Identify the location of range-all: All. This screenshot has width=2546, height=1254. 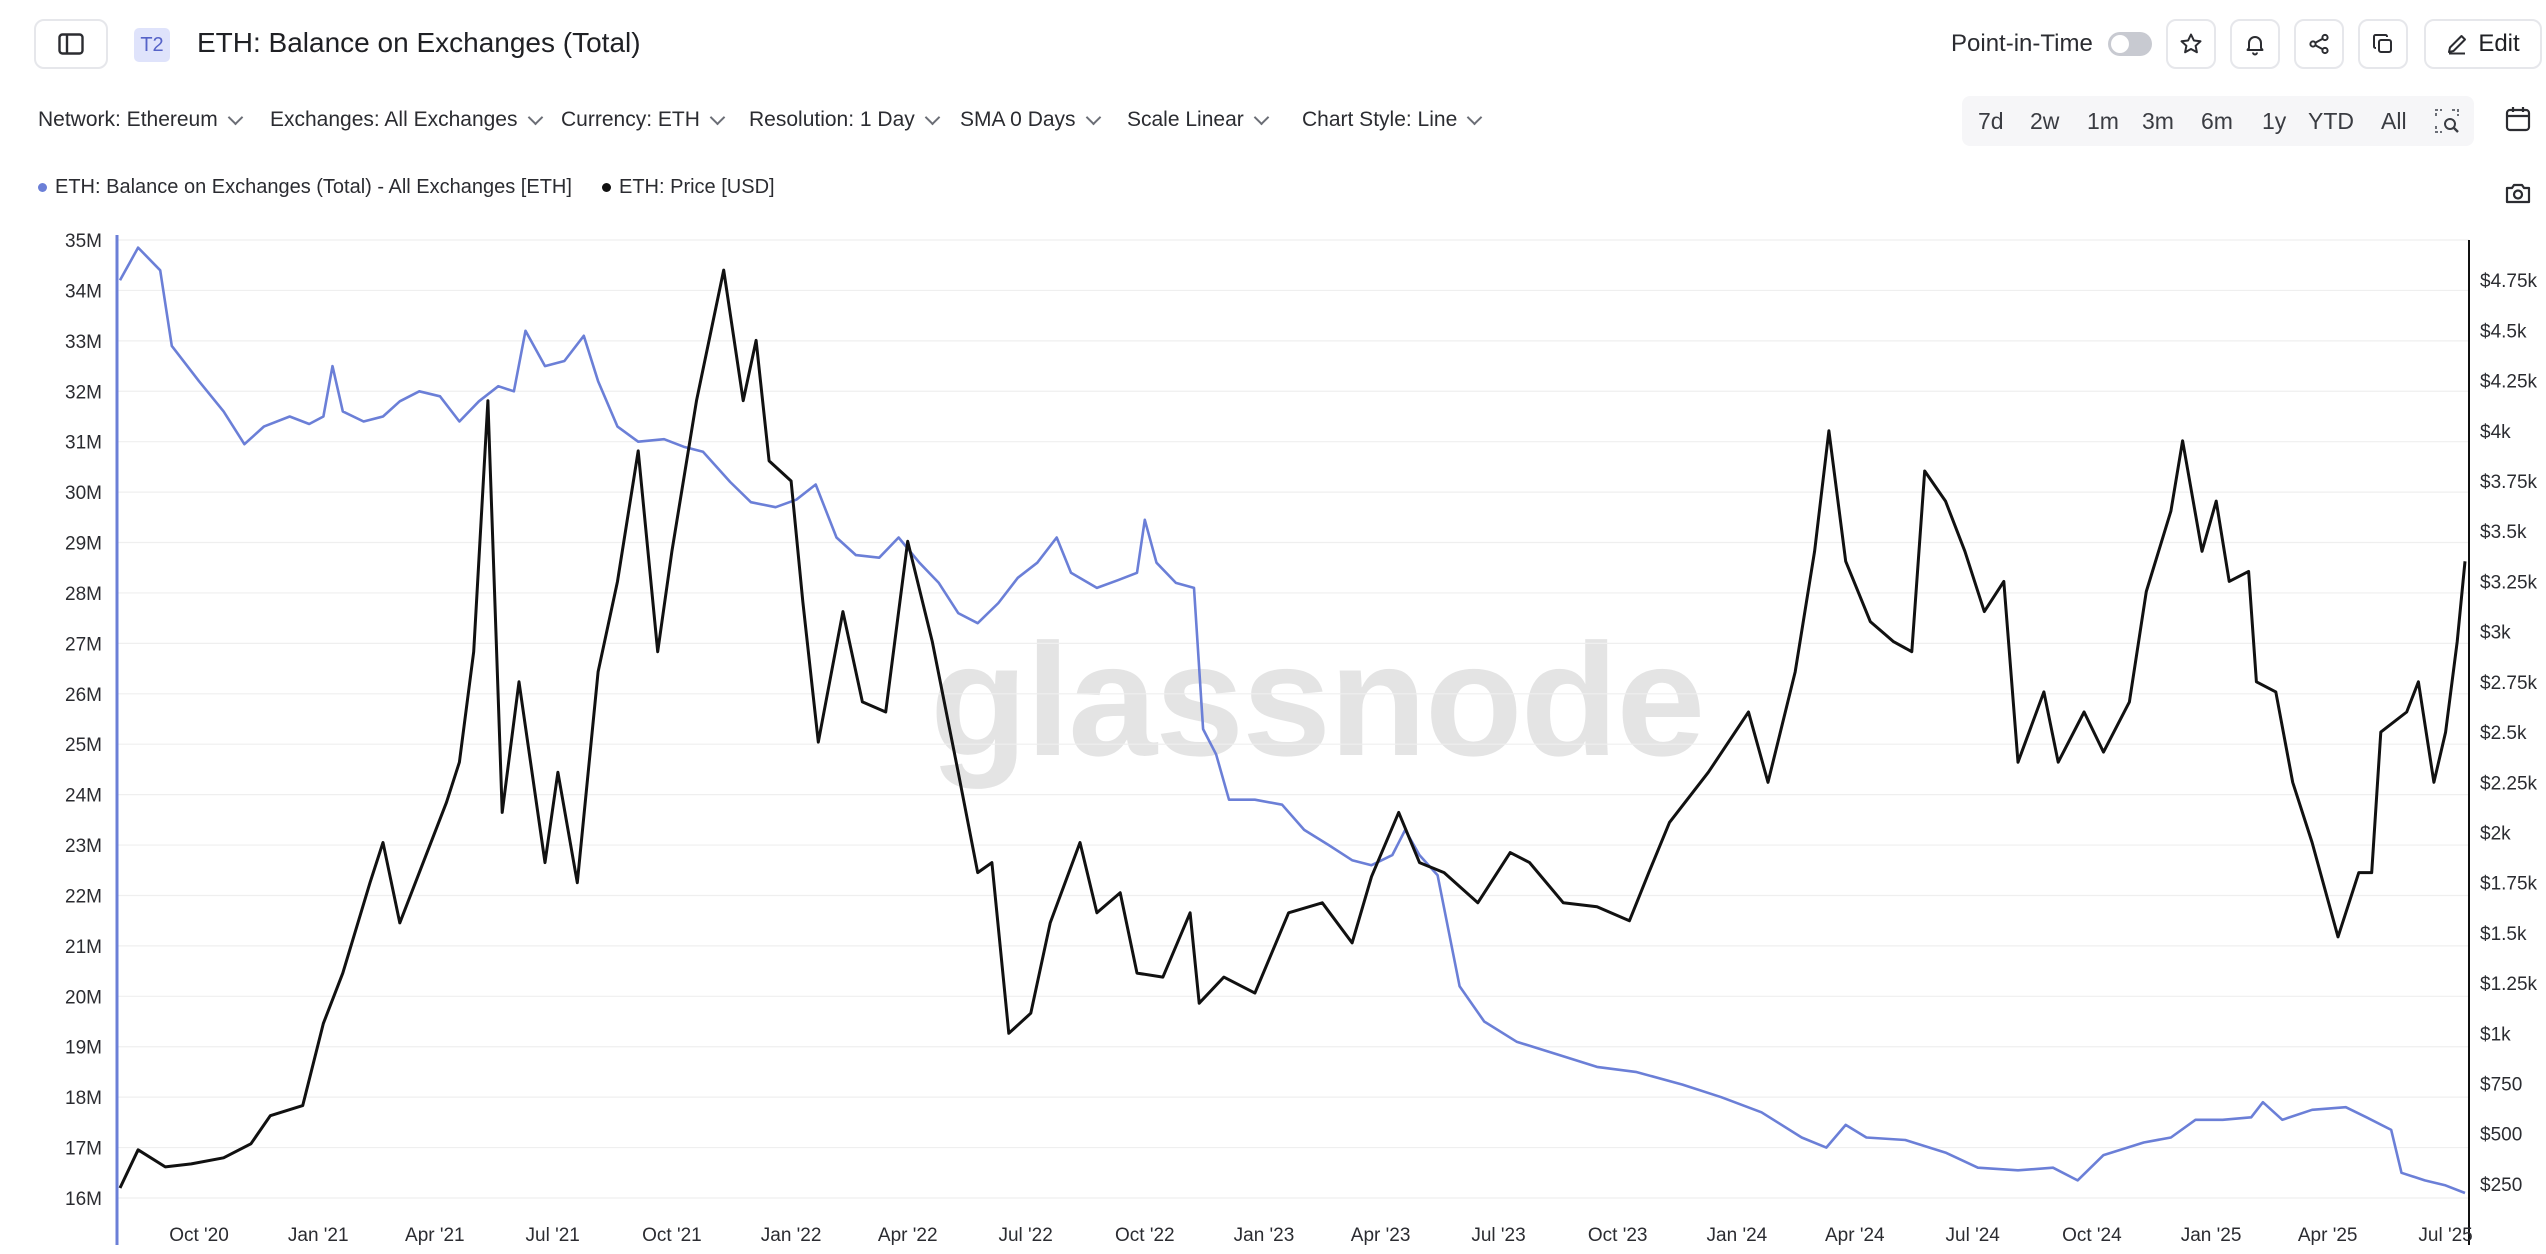
(2394, 121).